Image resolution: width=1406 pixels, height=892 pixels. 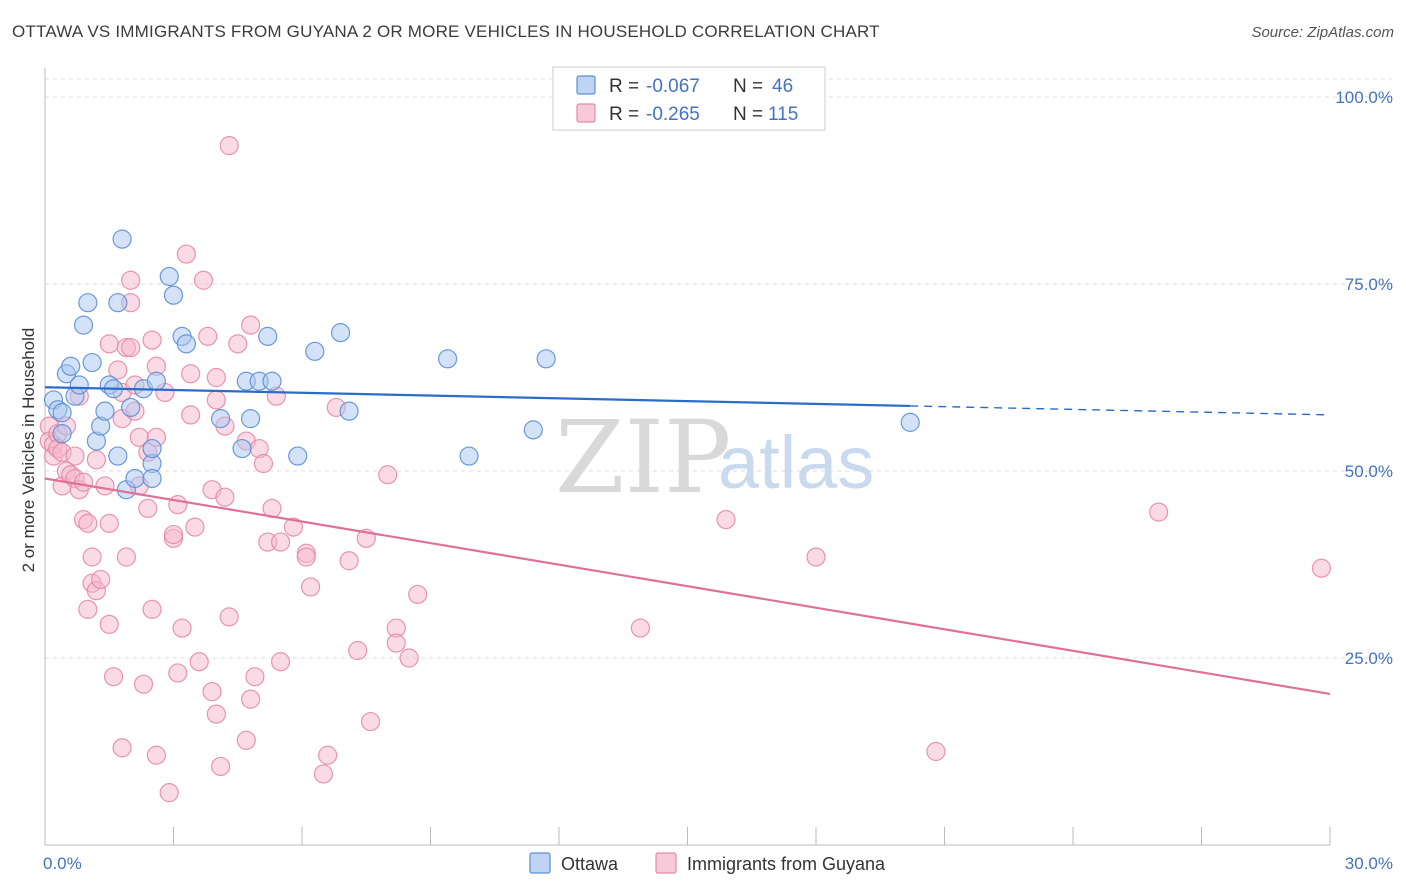 What do you see at coordinates (1369, 658) in the screenshot?
I see `y-tick-label-0: 25.0%` at bounding box center [1369, 658].